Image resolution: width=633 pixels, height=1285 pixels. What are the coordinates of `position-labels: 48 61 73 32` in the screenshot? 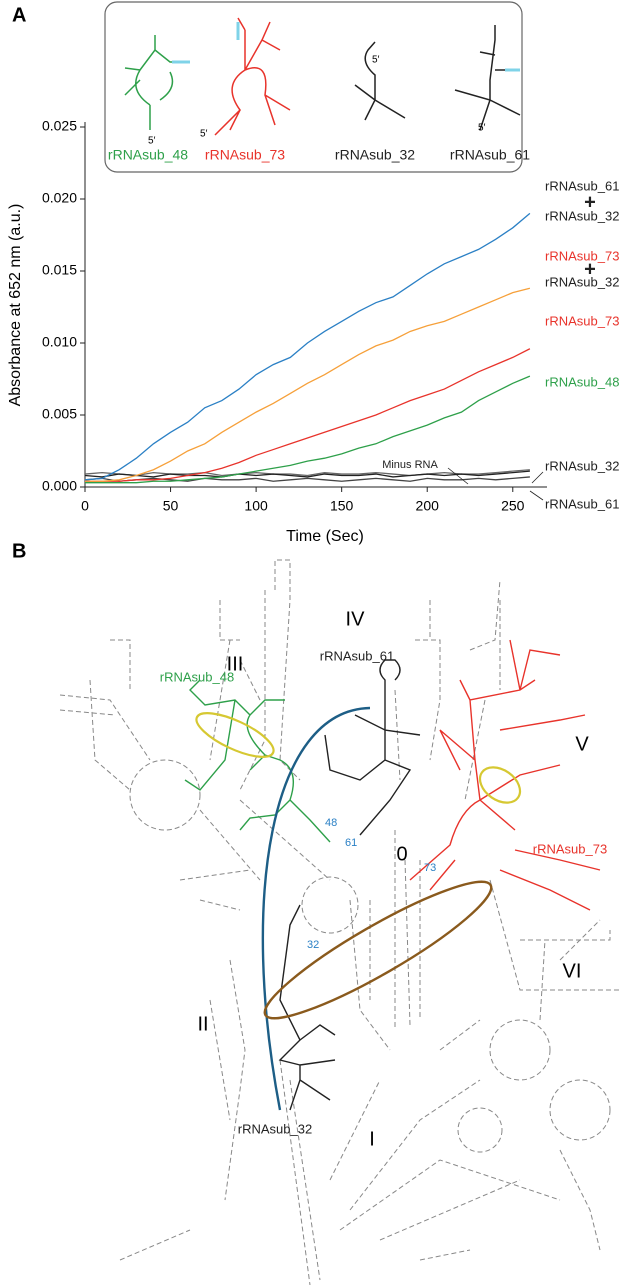 It's located at (371, 884).